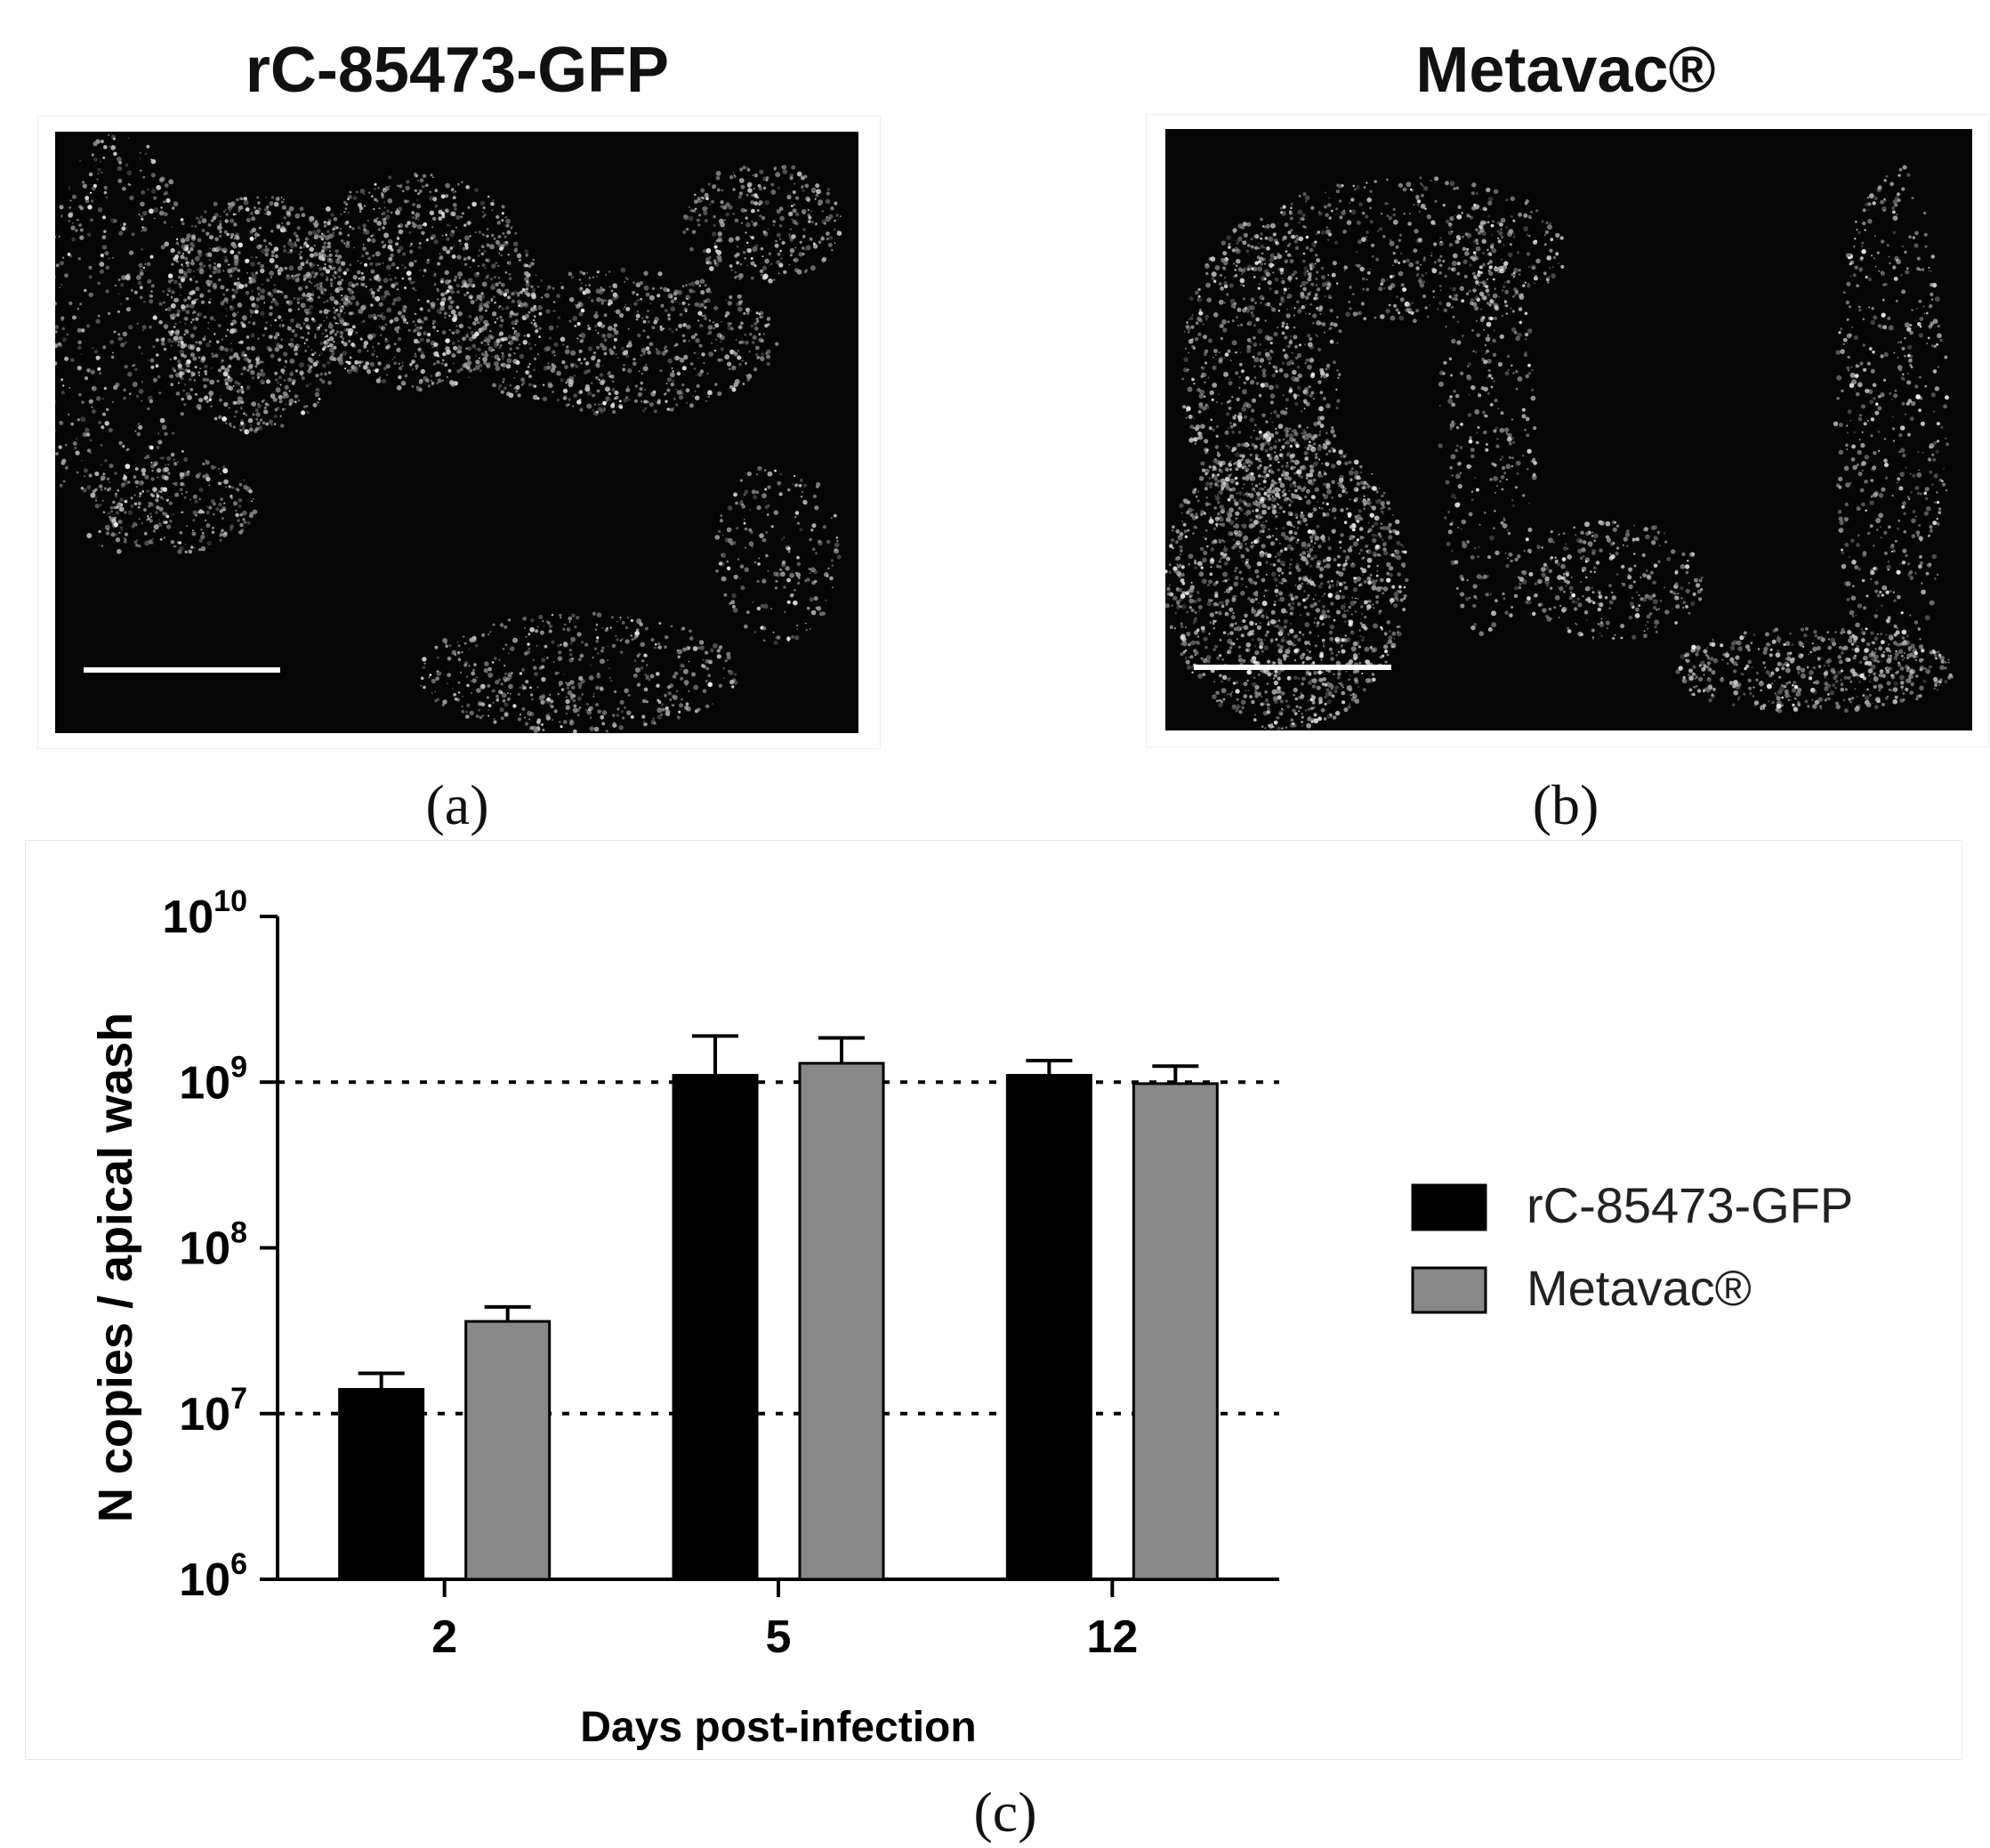  What do you see at coordinates (213, 1577) in the screenshot?
I see `y-tick-label: 10⁶` at bounding box center [213, 1577].